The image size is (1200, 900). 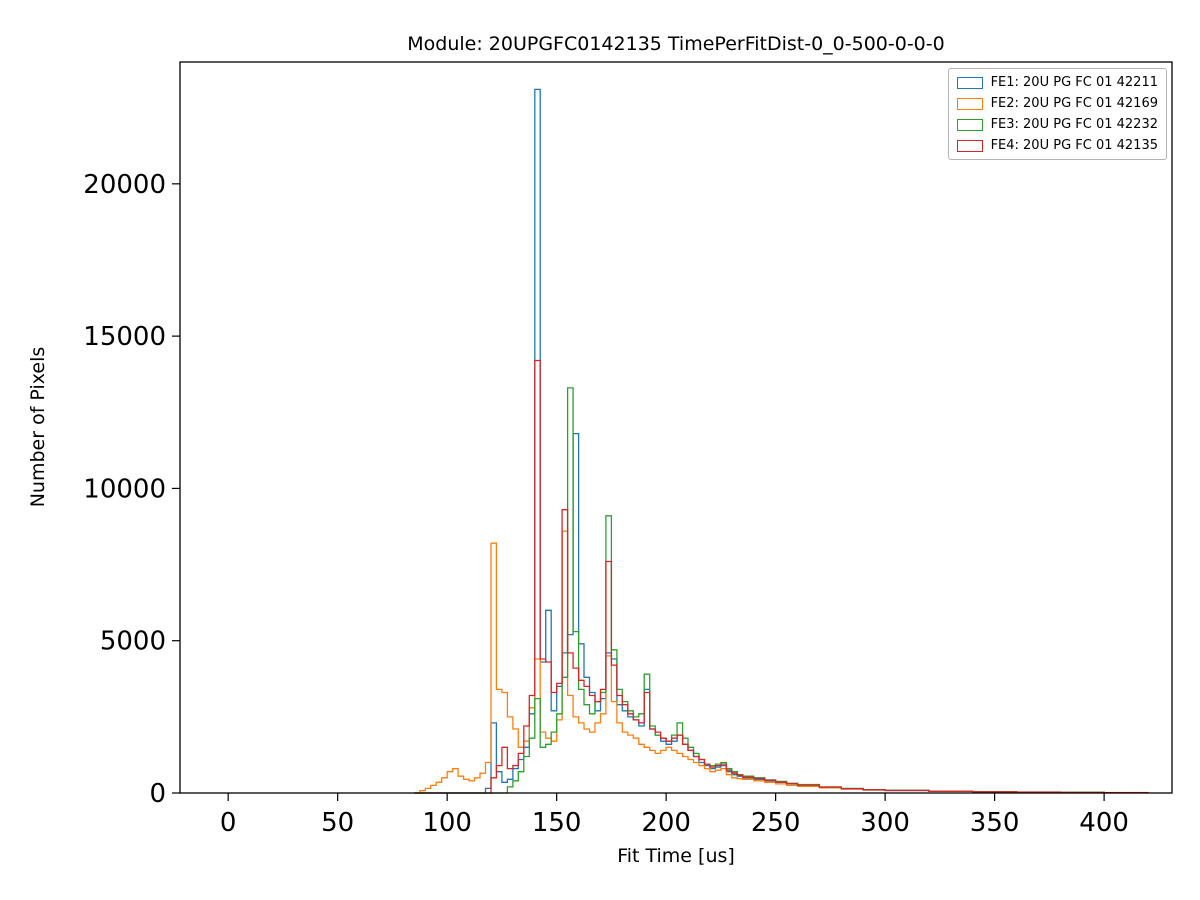 I want to click on legend-label-2: FE2: 20U PG FC 01 42169, so click(x=1074, y=103).